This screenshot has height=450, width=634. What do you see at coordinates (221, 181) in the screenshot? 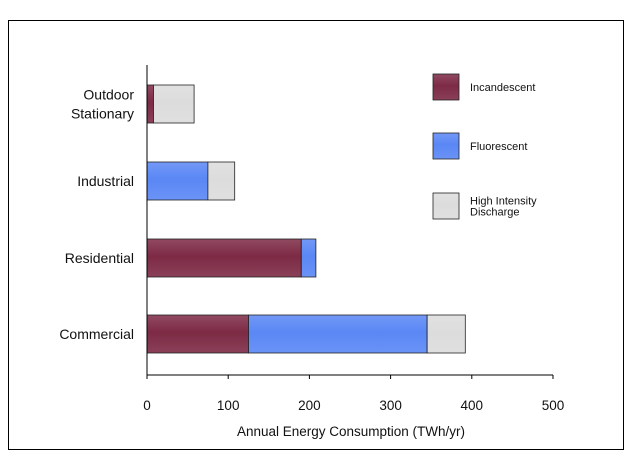
I see `bar-industrial-high-intensity-discharge` at bounding box center [221, 181].